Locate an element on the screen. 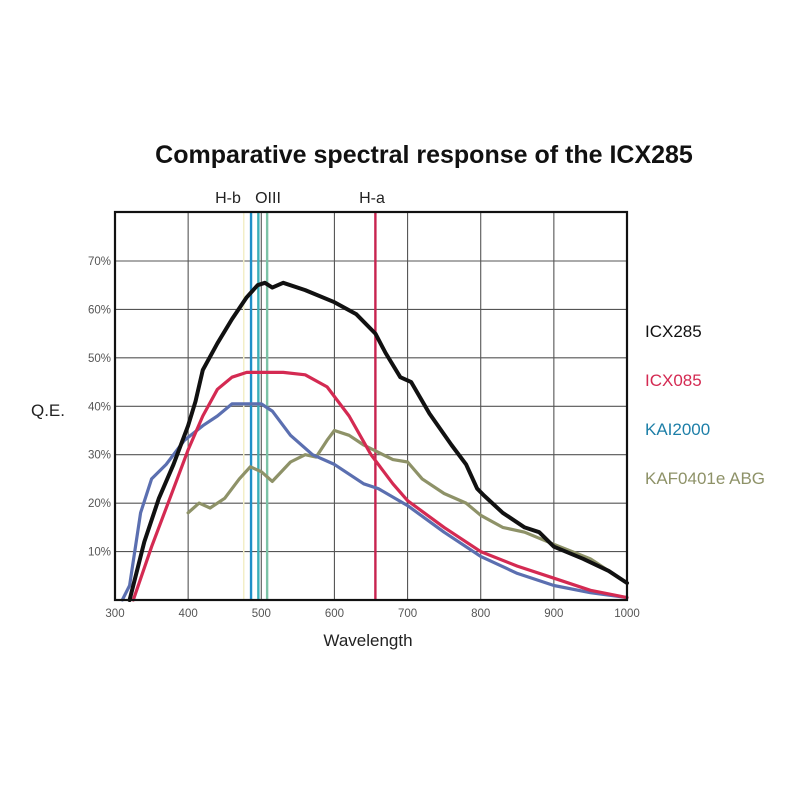 The height and width of the screenshot is (800, 800). y-tick-labels: 10% 20% 30% 40% 50% 60% 70% is located at coordinates (99, 407).